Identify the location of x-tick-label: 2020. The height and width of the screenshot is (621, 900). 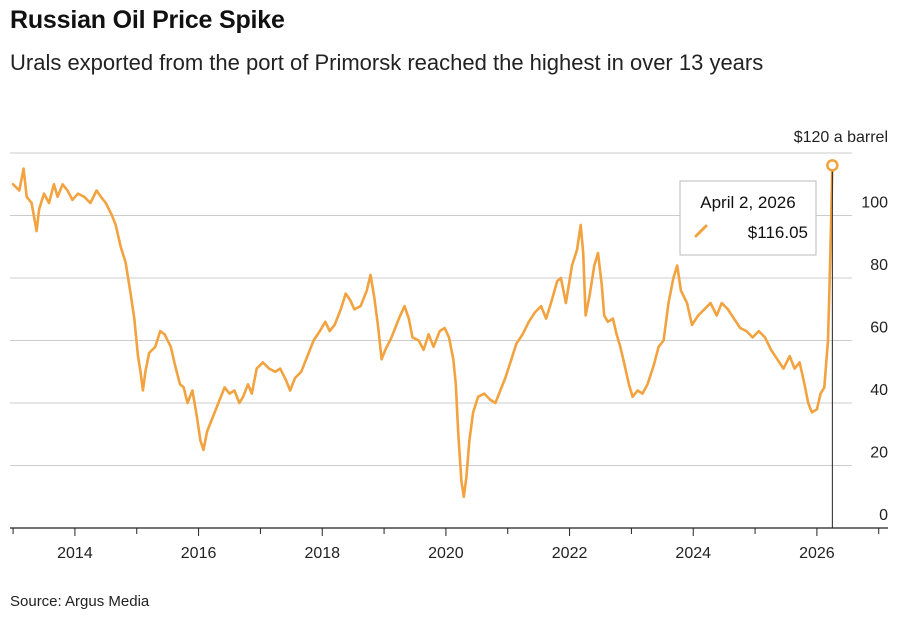
(446, 553).